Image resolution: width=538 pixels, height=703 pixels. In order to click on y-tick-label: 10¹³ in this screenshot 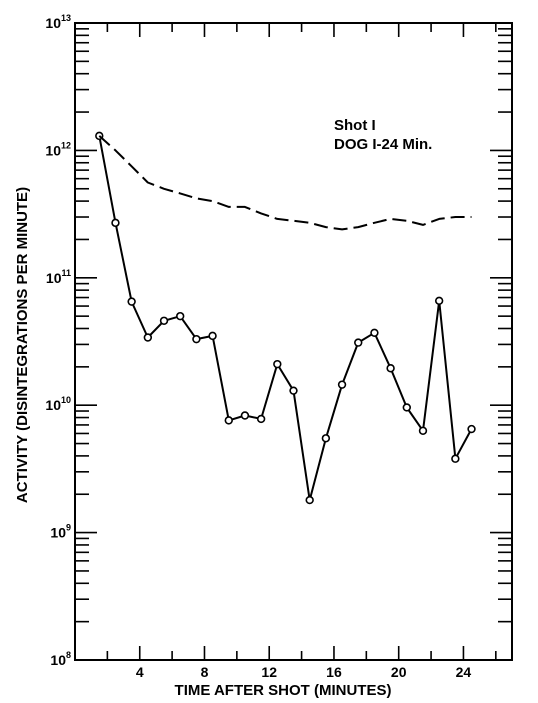, I will do `click(58, 22)`.